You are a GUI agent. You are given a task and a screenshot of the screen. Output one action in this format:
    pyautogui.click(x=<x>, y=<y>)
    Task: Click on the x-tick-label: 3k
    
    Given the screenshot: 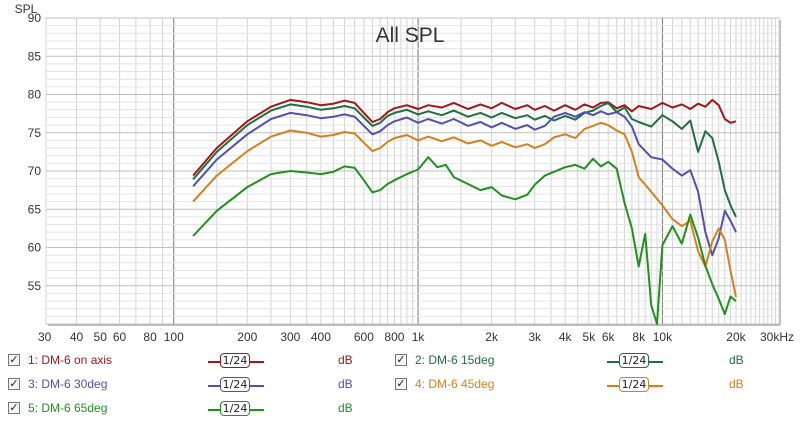 What is the action you would take?
    pyautogui.click(x=535, y=337)
    